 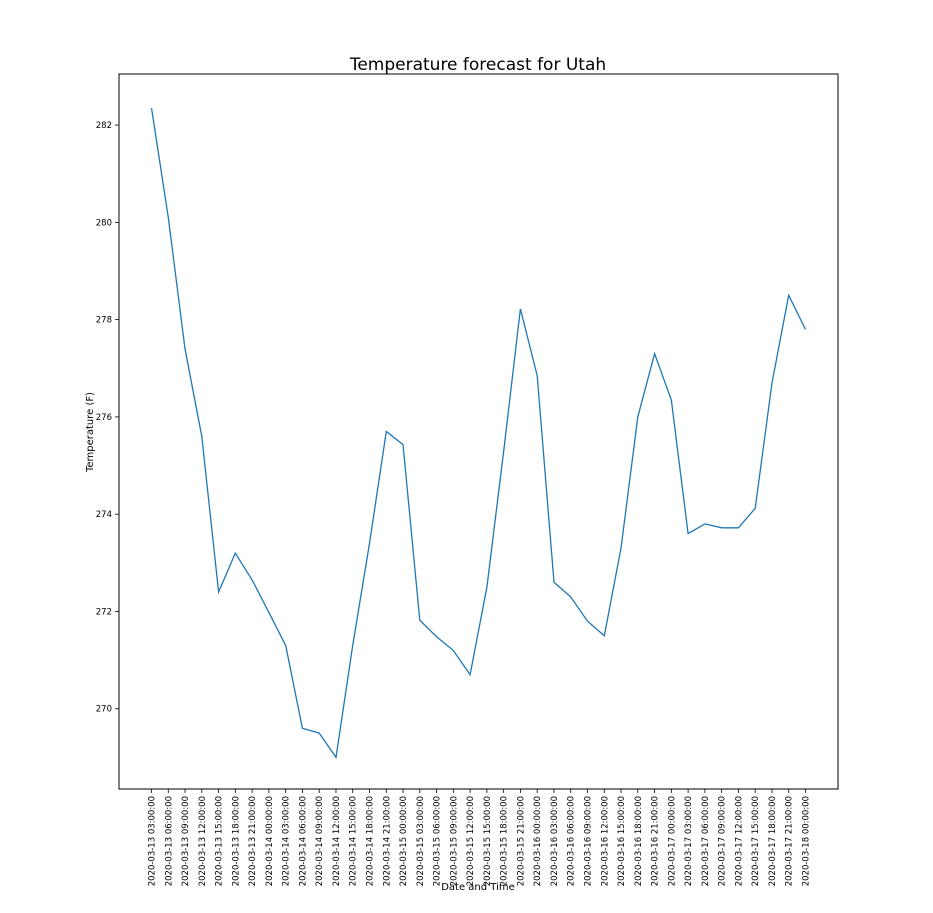 I want to click on x-tick-label: 2020-03-14 12:00:00, so click(x=337, y=841).